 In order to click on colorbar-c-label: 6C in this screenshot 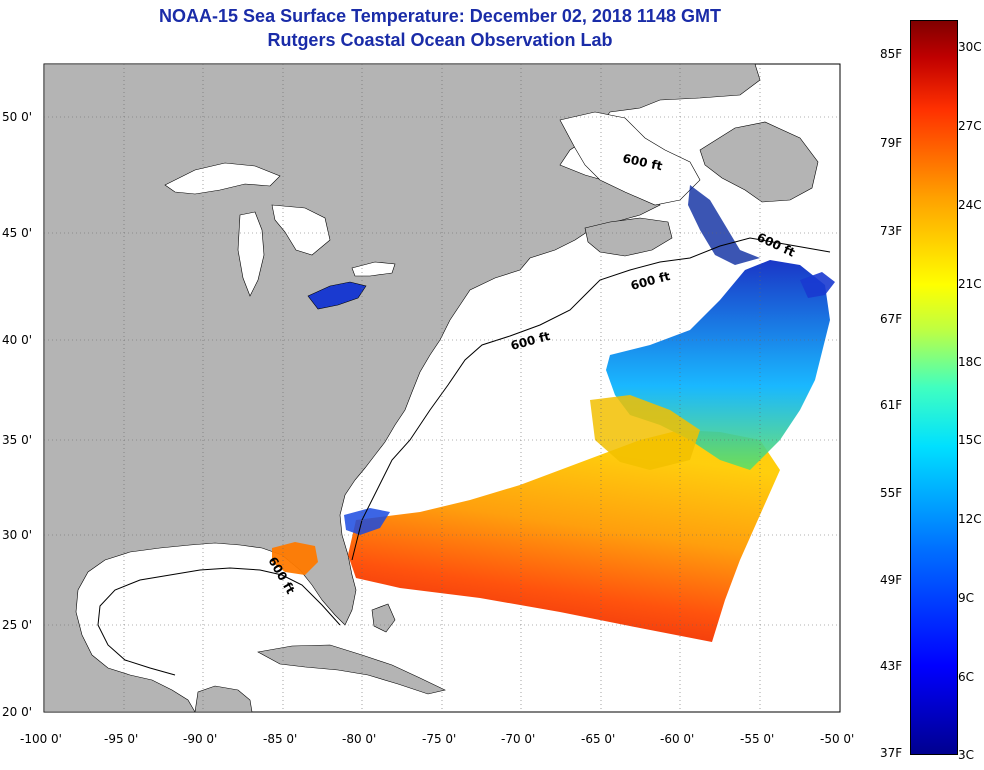, I will do `click(966, 677)`.